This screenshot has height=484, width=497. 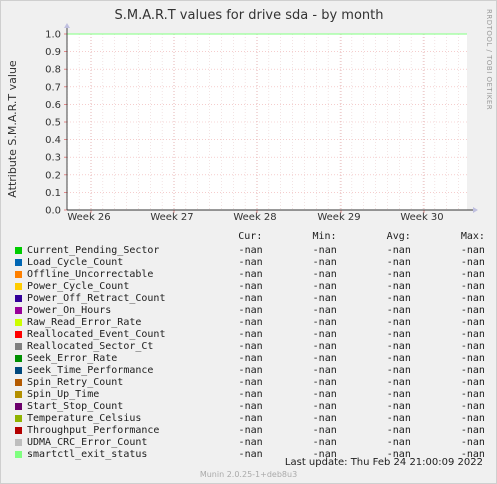 I want to click on legend-series-name: Power_On_Hours, so click(x=69, y=310).